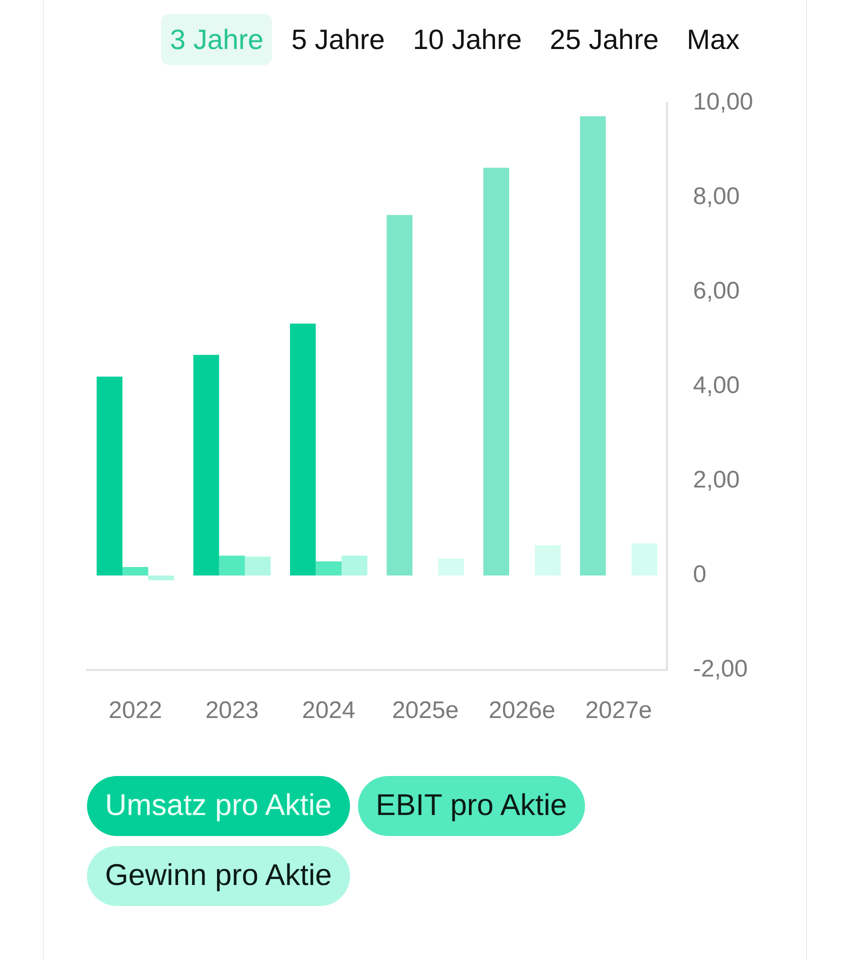  What do you see at coordinates (218, 806) in the screenshot?
I see `text: Umsatz pro Aktie` at bounding box center [218, 806].